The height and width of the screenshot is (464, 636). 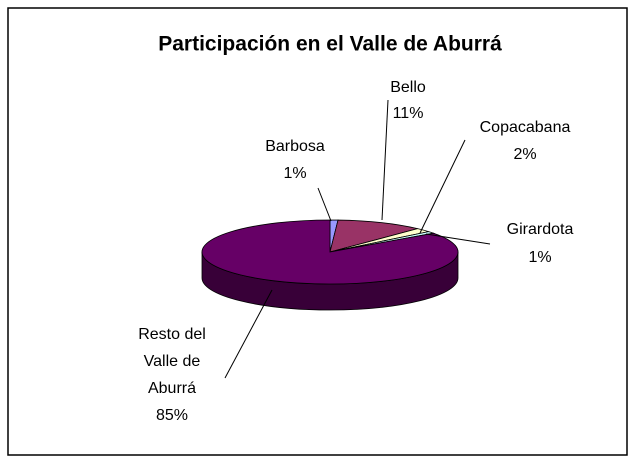 I want to click on label-line: Resto del, so click(x=172, y=334).